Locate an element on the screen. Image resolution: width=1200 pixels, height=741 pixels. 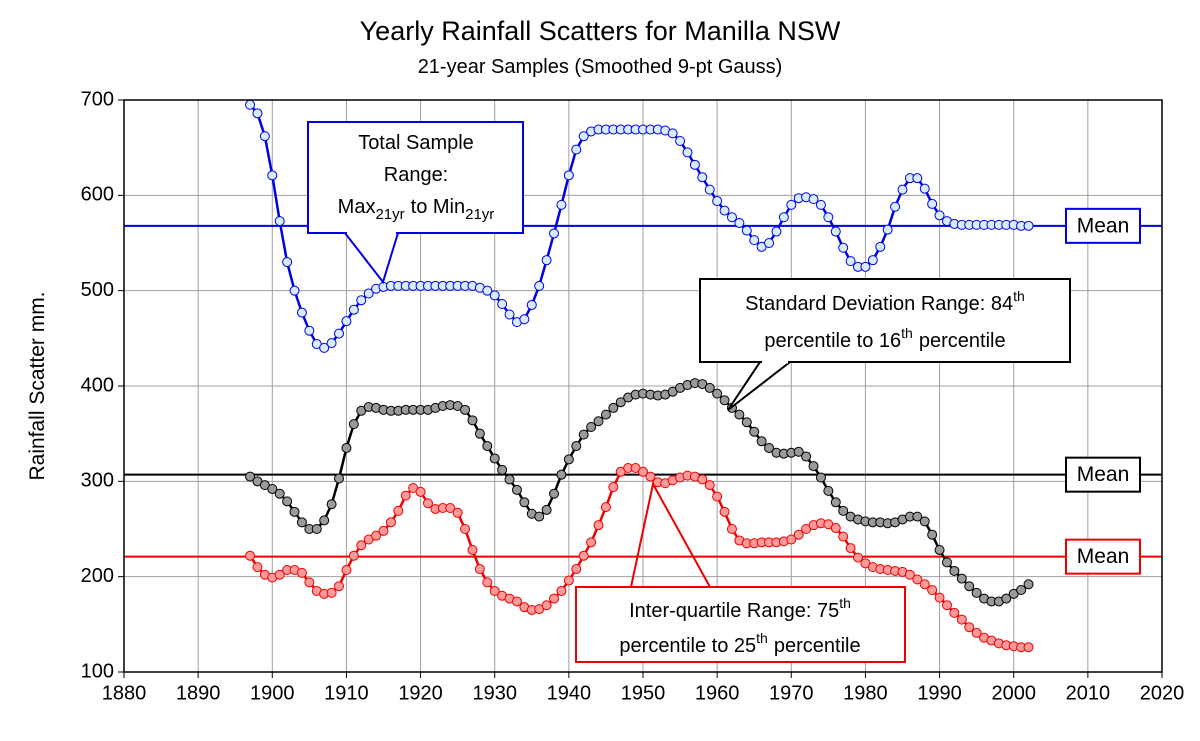
annotation-text: percentile to 25 is located at coordinates (687, 646).